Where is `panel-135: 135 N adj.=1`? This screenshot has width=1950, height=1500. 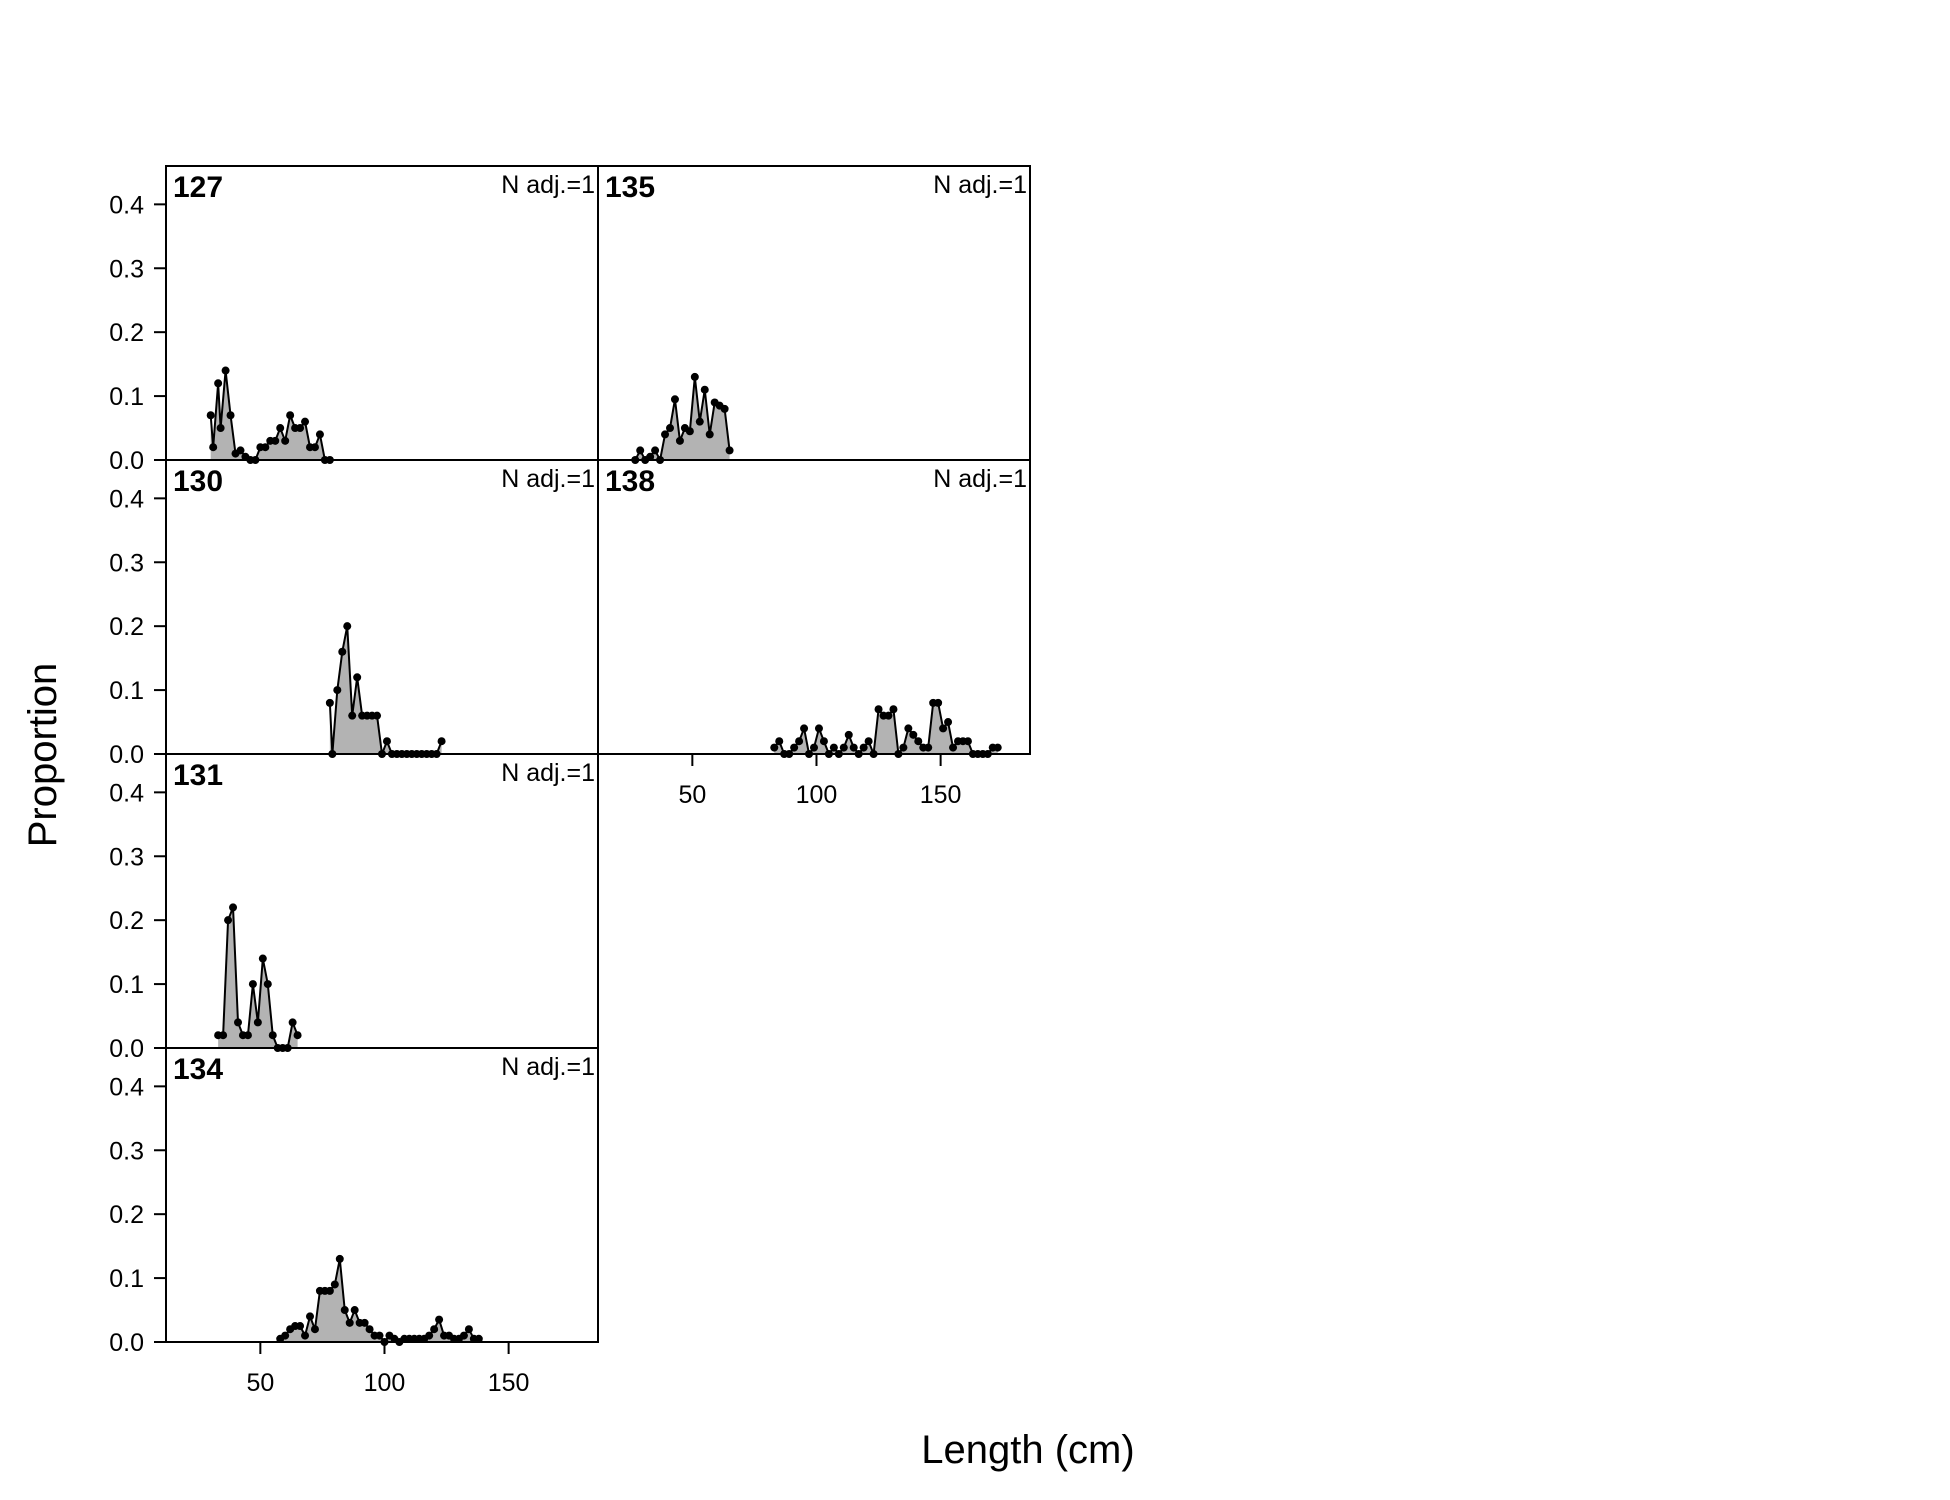
panel-135: 135 N adj.=1 is located at coordinates (814, 314).